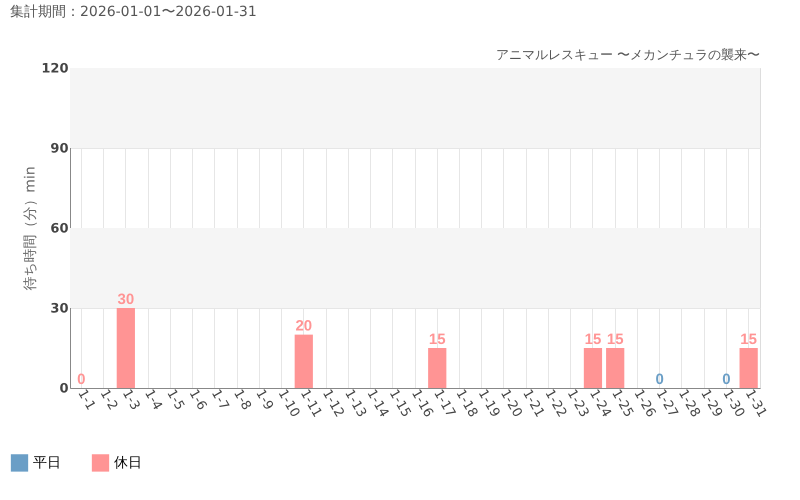 The image size is (800, 500). Describe the element at coordinates (198, 400) in the screenshot. I see `x-tick-label: 1-6` at that location.